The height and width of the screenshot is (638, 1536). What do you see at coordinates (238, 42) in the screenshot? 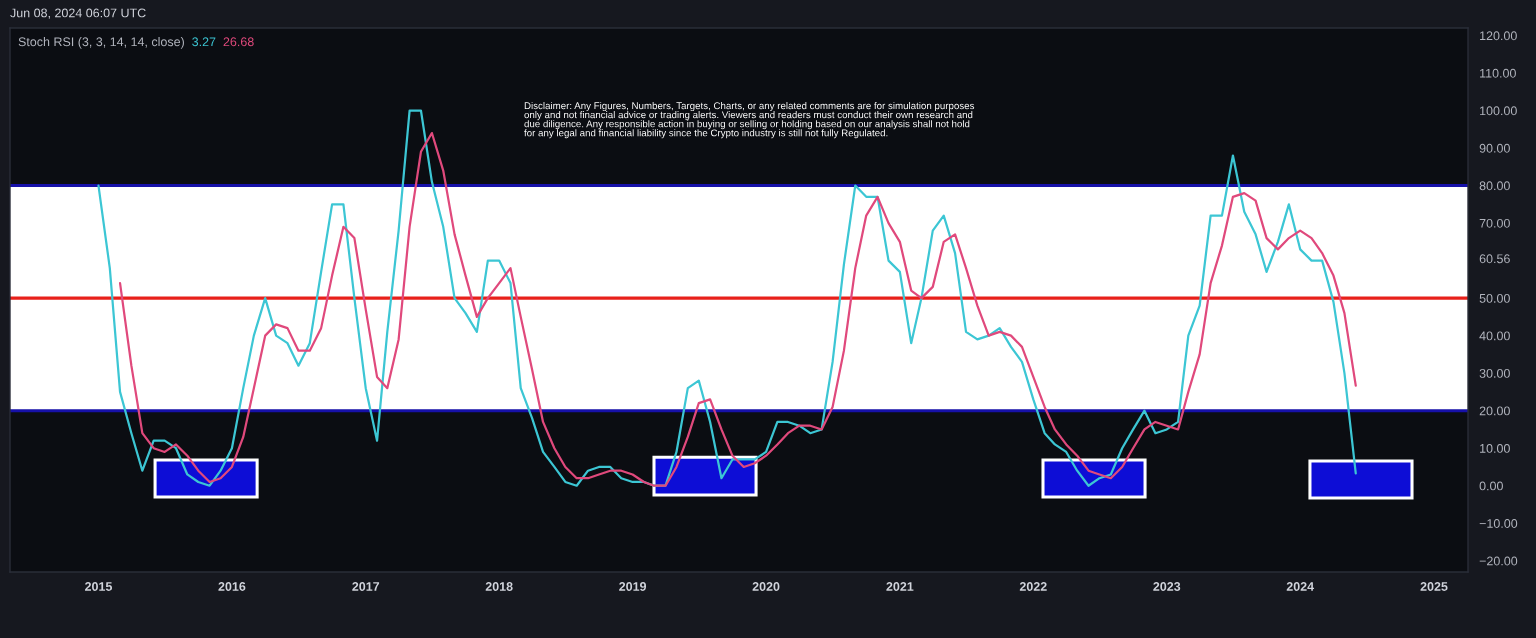
I see `annotation: 26.68` at bounding box center [238, 42].